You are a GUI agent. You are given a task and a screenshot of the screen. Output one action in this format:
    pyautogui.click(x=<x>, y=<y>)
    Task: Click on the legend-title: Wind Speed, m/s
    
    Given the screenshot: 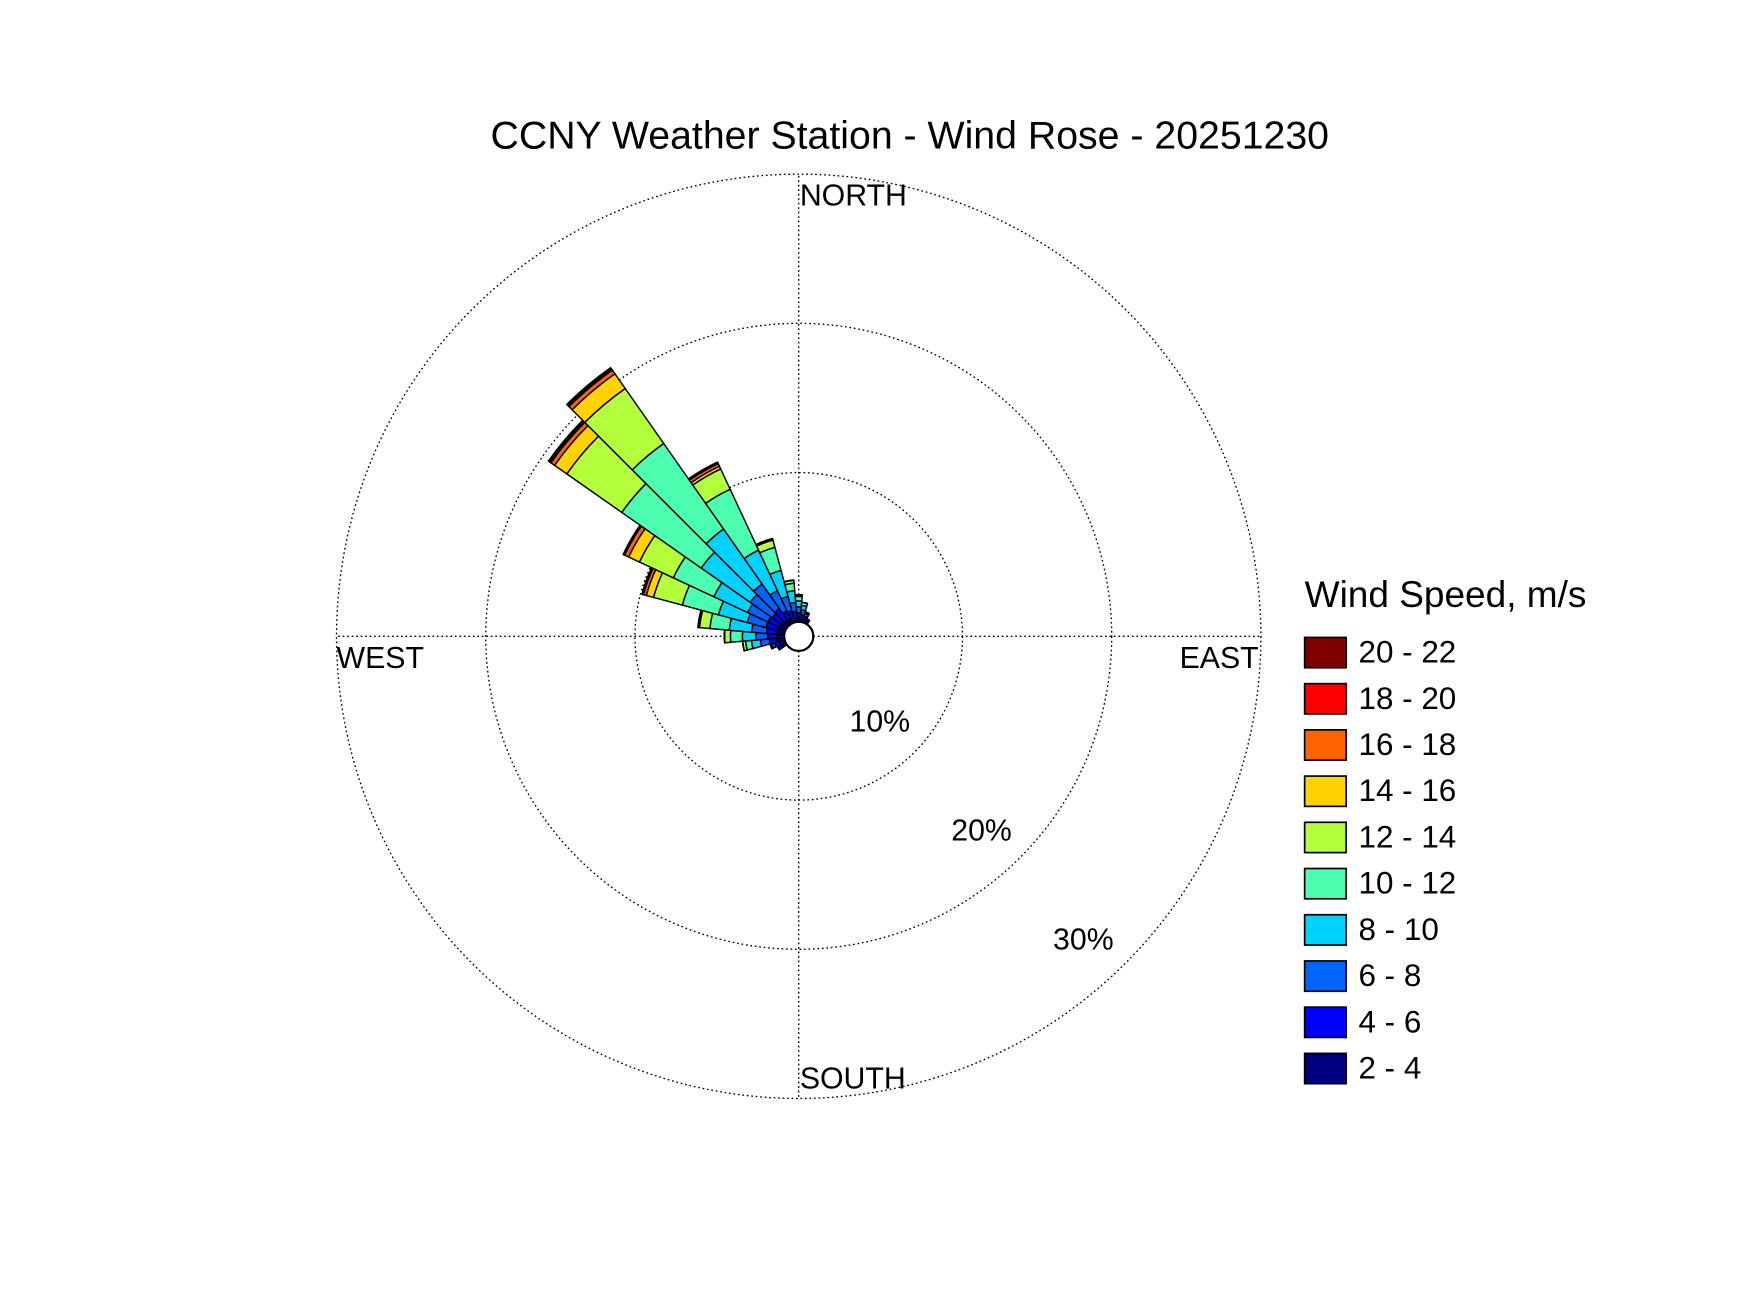 What is the action you would take?
    pyautogui.click(x=1446, y=594)
    